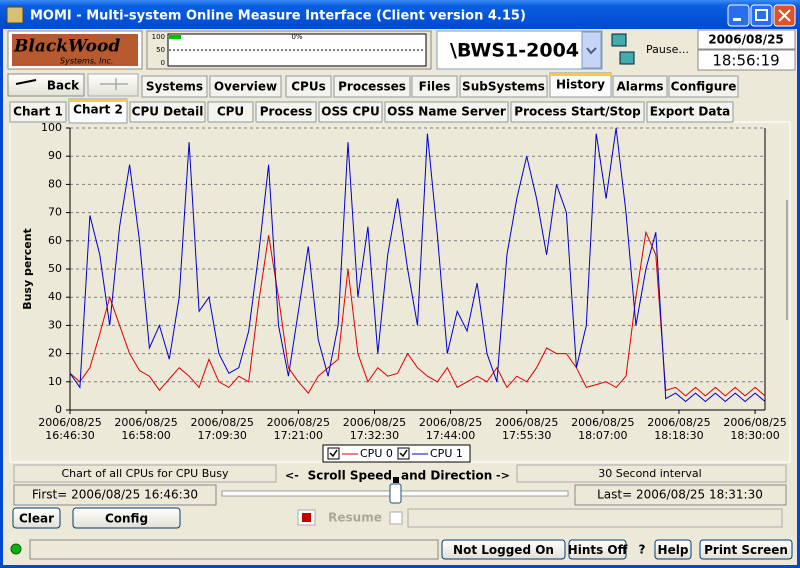  I want to click on x-tick-label: 2006/08/25 16:46:30, so click(69, 429).